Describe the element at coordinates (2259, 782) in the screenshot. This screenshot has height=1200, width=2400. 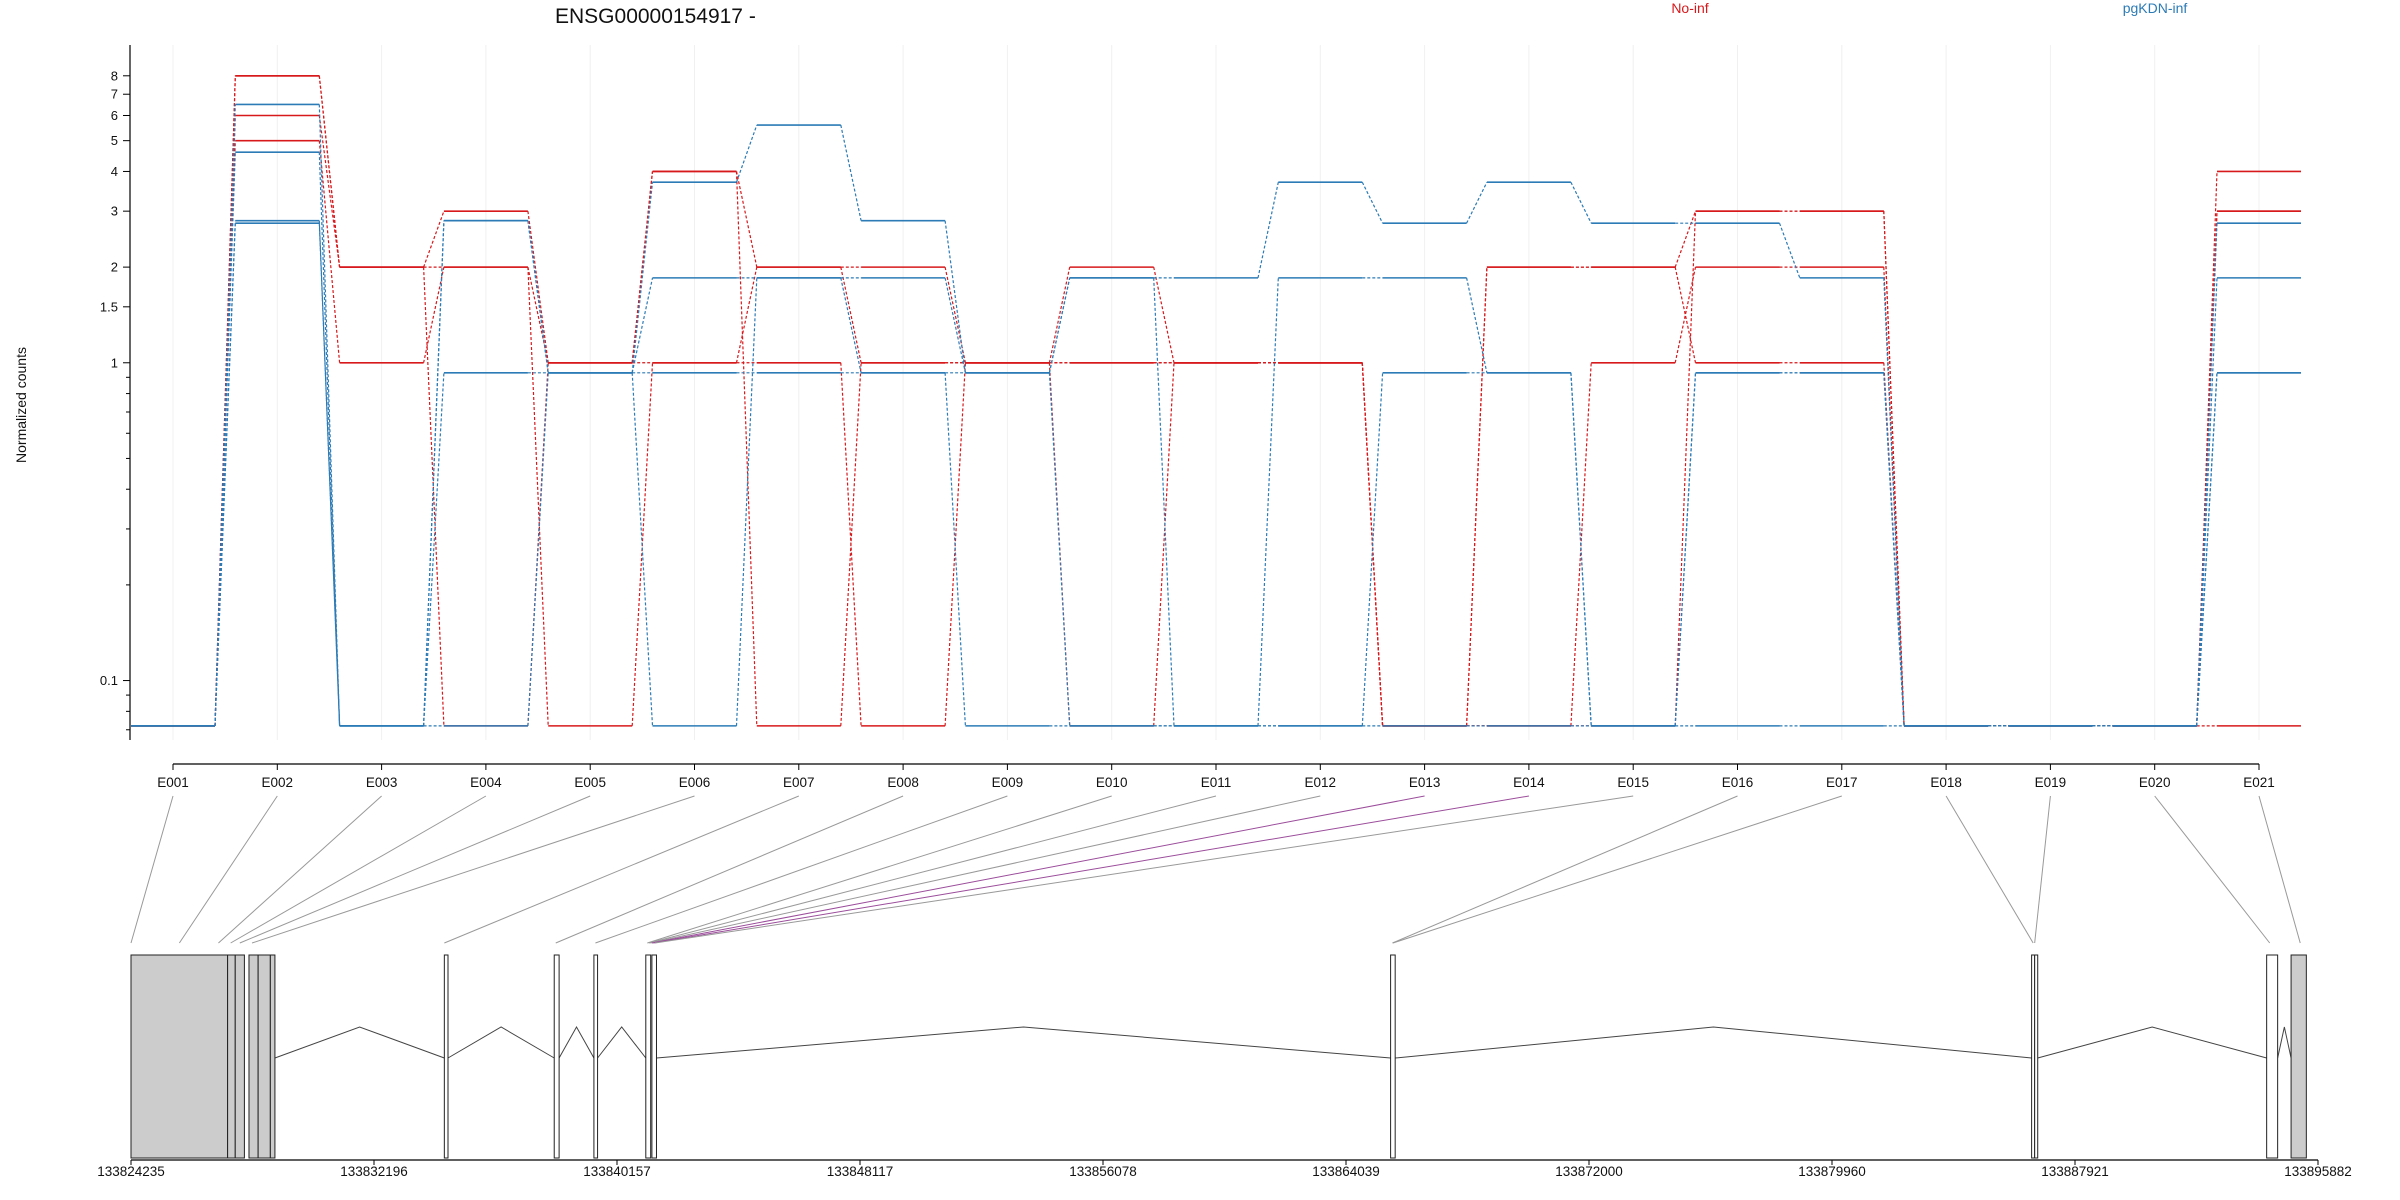
I see `exon-label: E021` at that location.